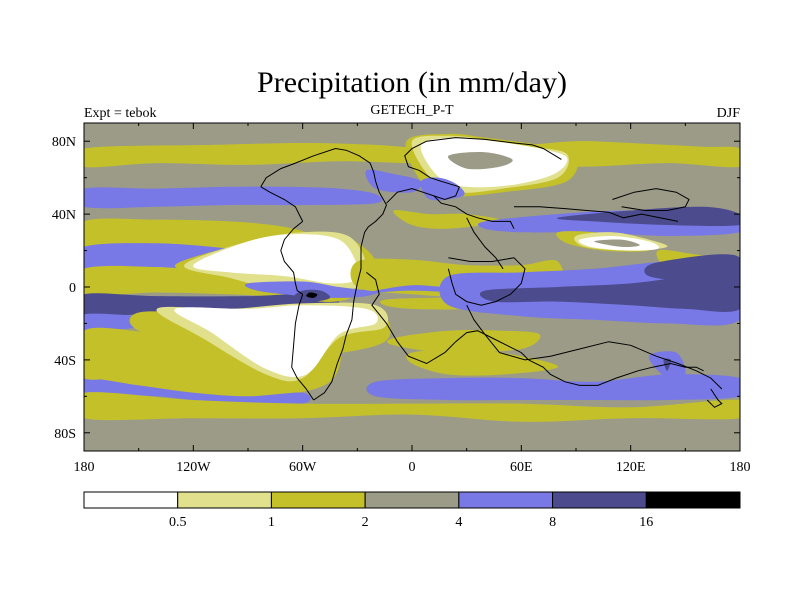 The image size is (800, 600). Describe the element at coordinates (458, 522) in the screenshot. I see `colorbar-level-label: 4` at that location.